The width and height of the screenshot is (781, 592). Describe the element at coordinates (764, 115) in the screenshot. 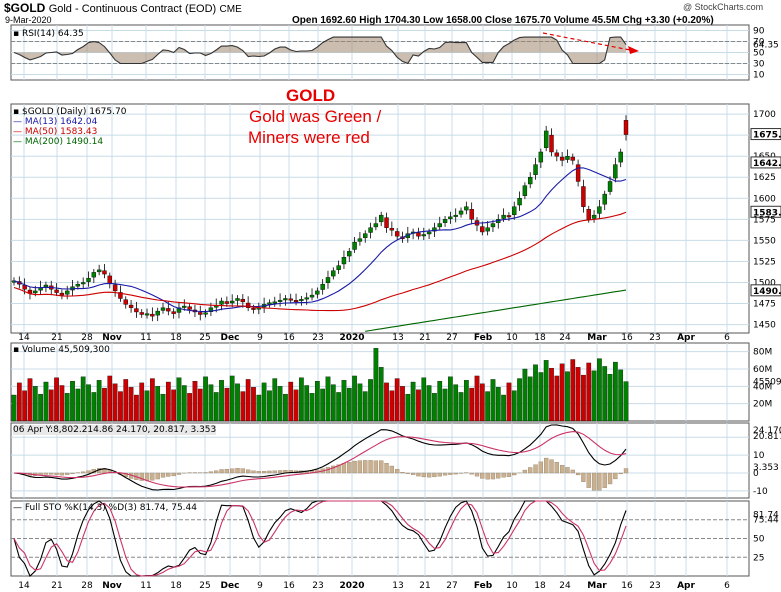

I see `price-tick-label: 1700` at that location.